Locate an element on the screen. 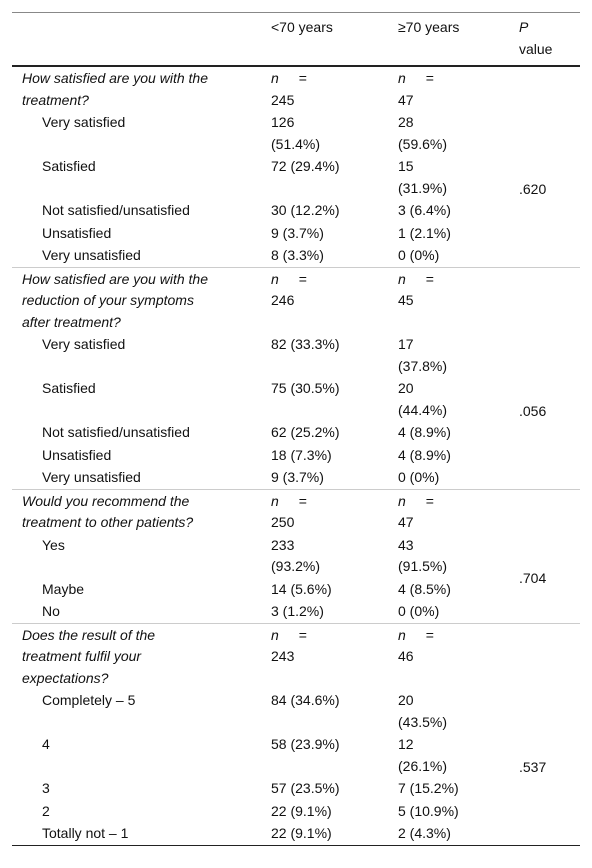  answer-label: Completely – 5 is located at coordinates (89, 700).